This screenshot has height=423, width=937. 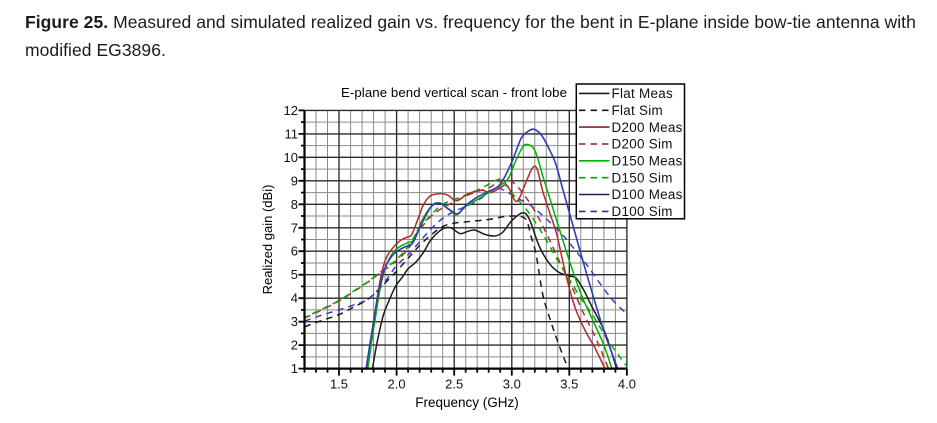 What do you see at coordinates (642, 144) in the screenshot?
I see `svg-text: D200 Sim` at bounding box center [642, 144].